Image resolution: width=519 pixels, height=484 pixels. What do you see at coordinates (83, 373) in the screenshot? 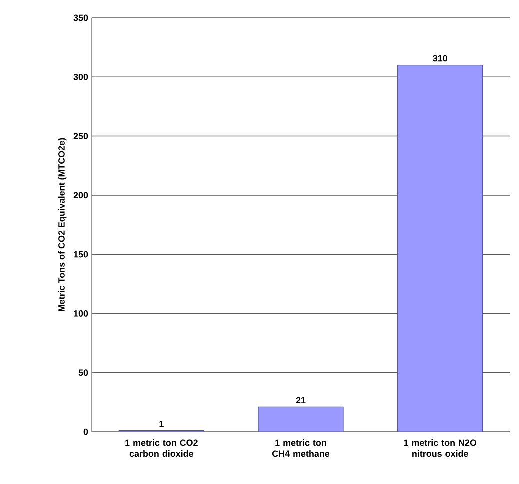
I see `y-tick-label: 50` at bounding box center [83, 373].